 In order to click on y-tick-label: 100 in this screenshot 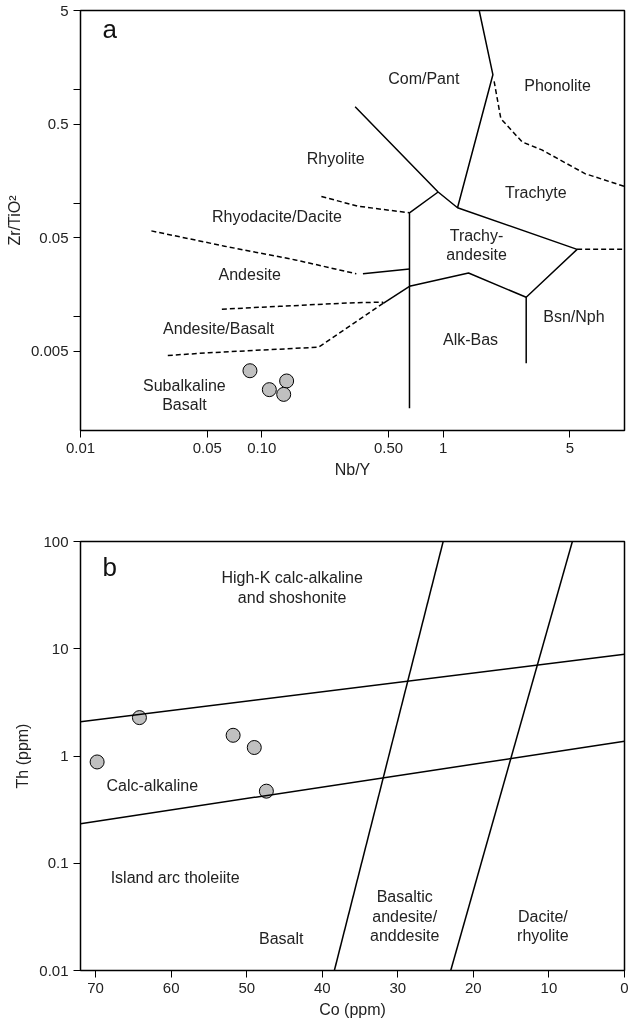, I will do `click(56, 541)`.